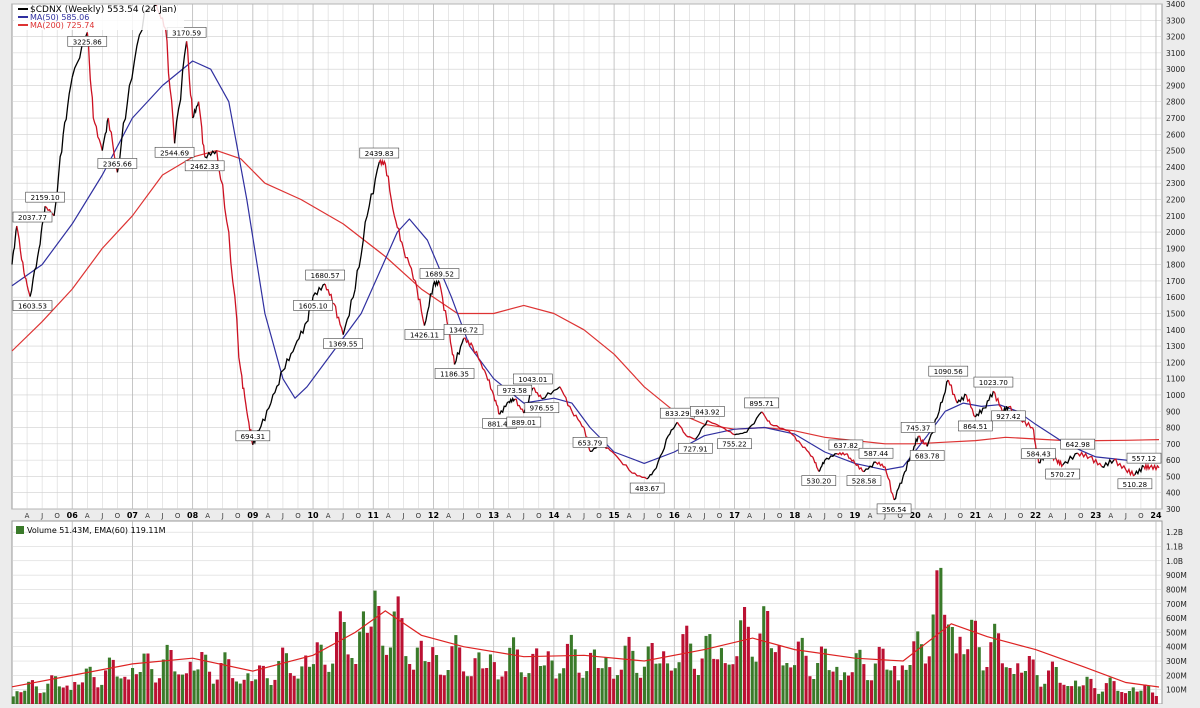 The width and height of the screenshot is (1200, 708). Describe the element at coordinates (1174, 561) in the screenshot. I see `volume-tick-label: 1.0B` at that location.